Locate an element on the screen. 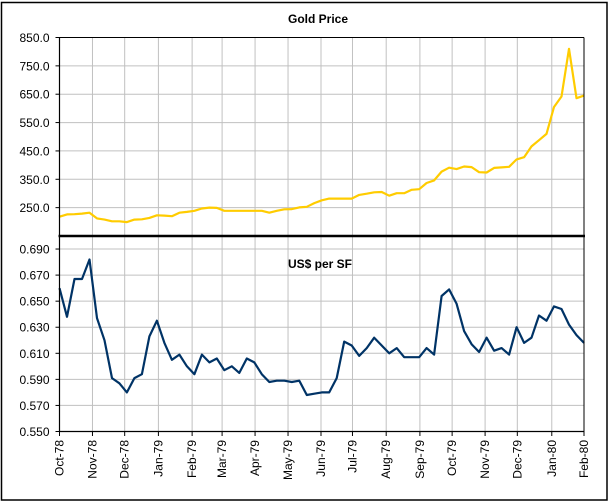 Image resolution: width=610 pixels, height=502 pixels. y-tick-label: 0.630 is located at coordinates (34, 328).